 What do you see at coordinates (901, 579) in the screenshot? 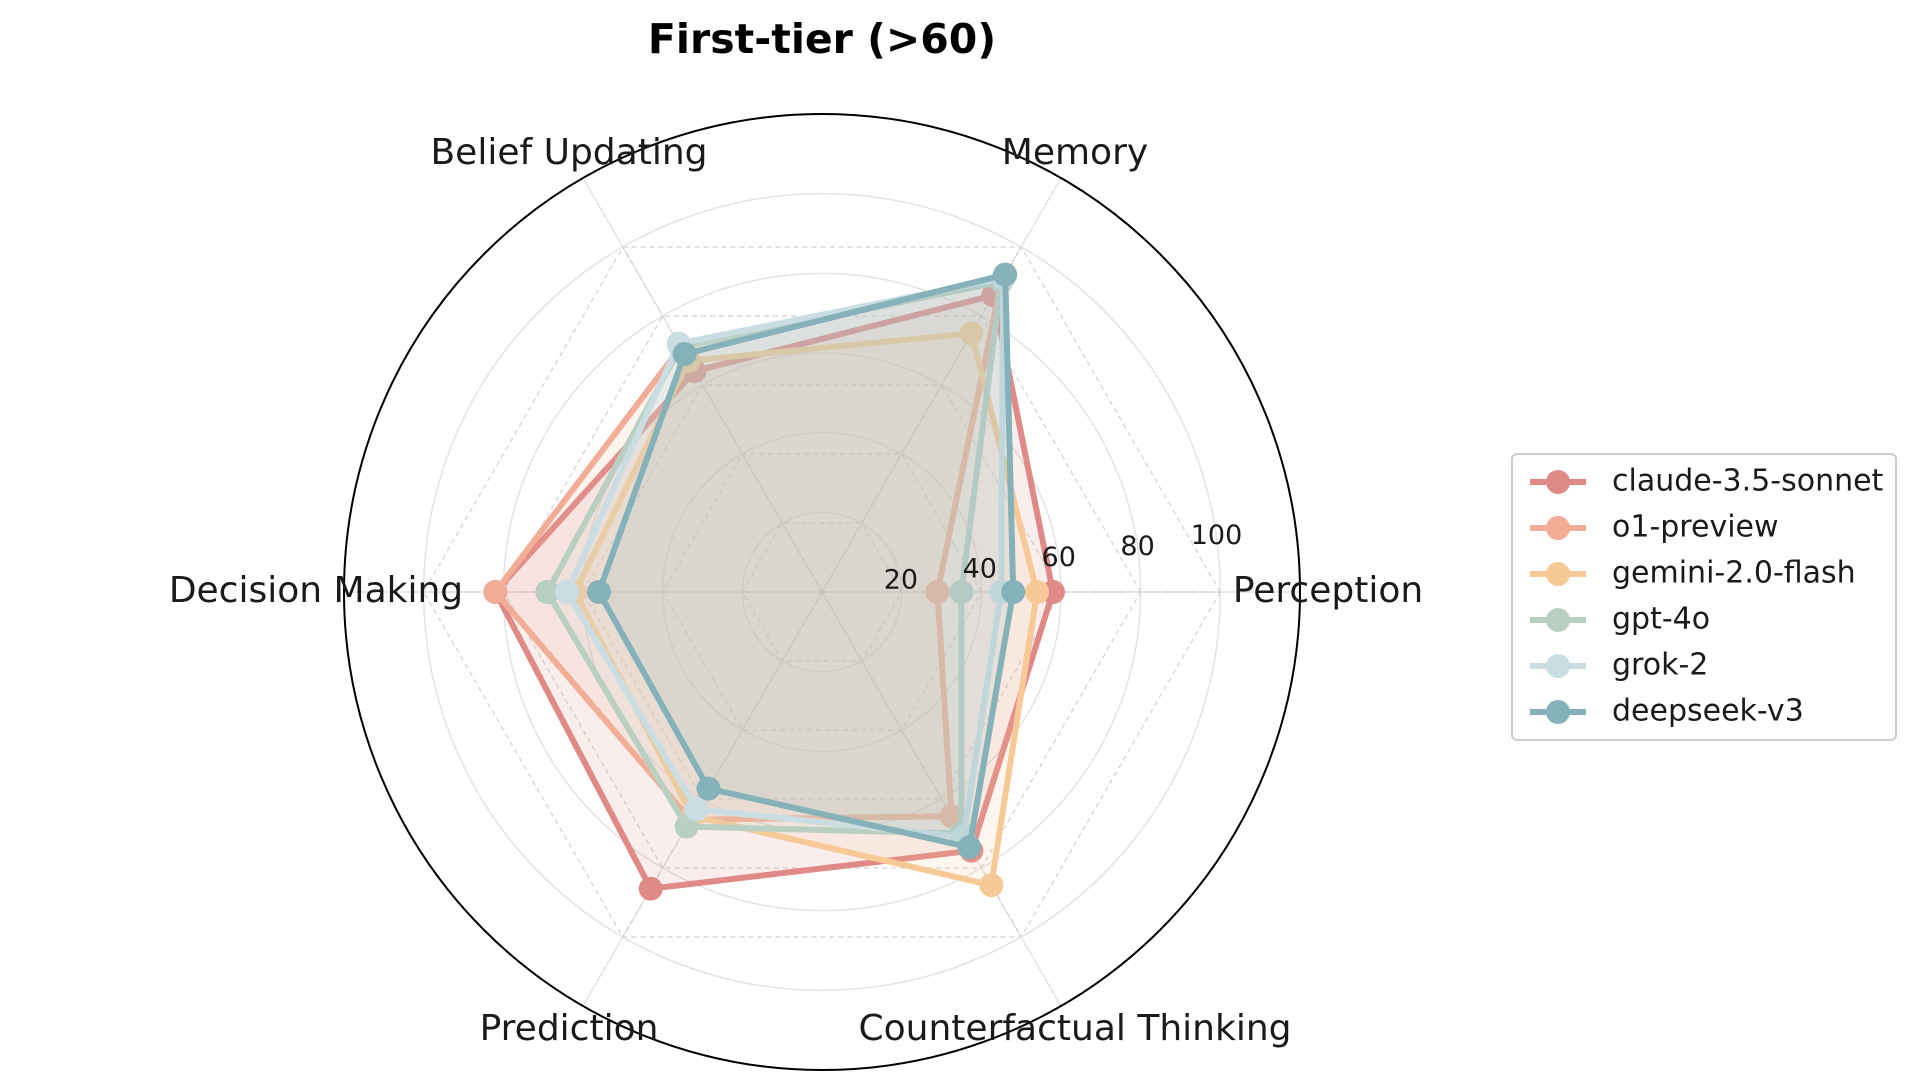
I see `r-tick-label: 20` at bounding box center [901, 579].